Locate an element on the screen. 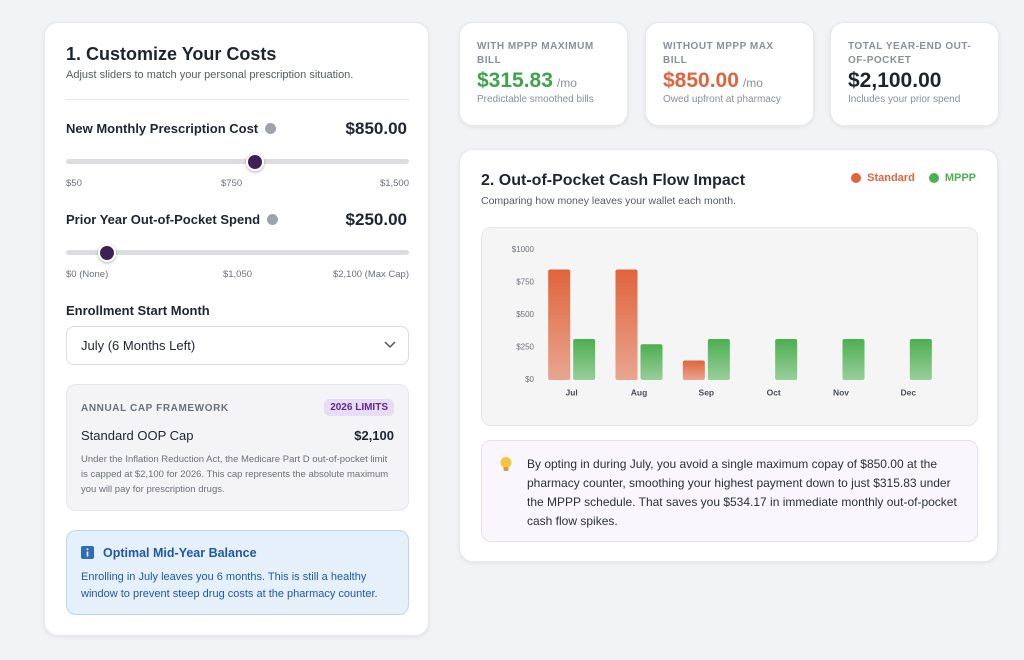 This screenshot has width=1024, height=660. slider-label: New Monthly Prescription Cost is located at coordinates (171, 129).